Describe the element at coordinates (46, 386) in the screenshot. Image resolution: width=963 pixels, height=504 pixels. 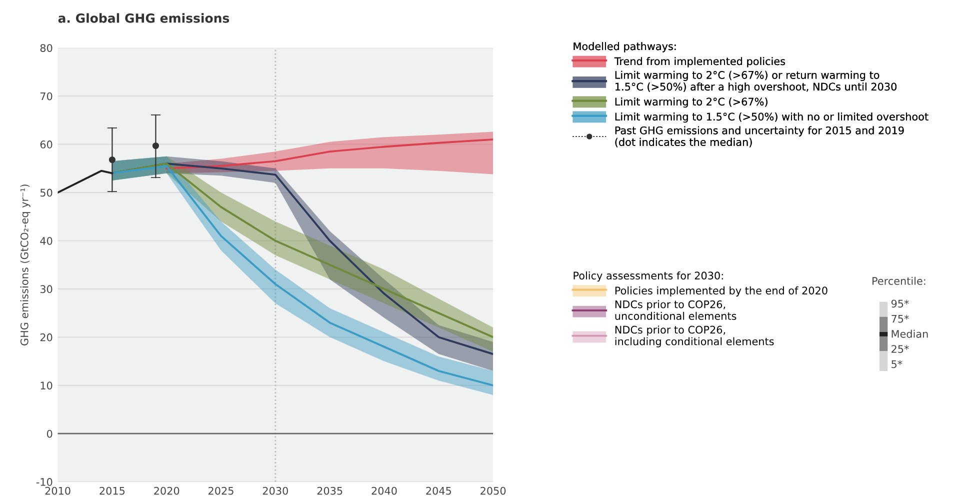
I see `y-tick-label: 10` at that location.